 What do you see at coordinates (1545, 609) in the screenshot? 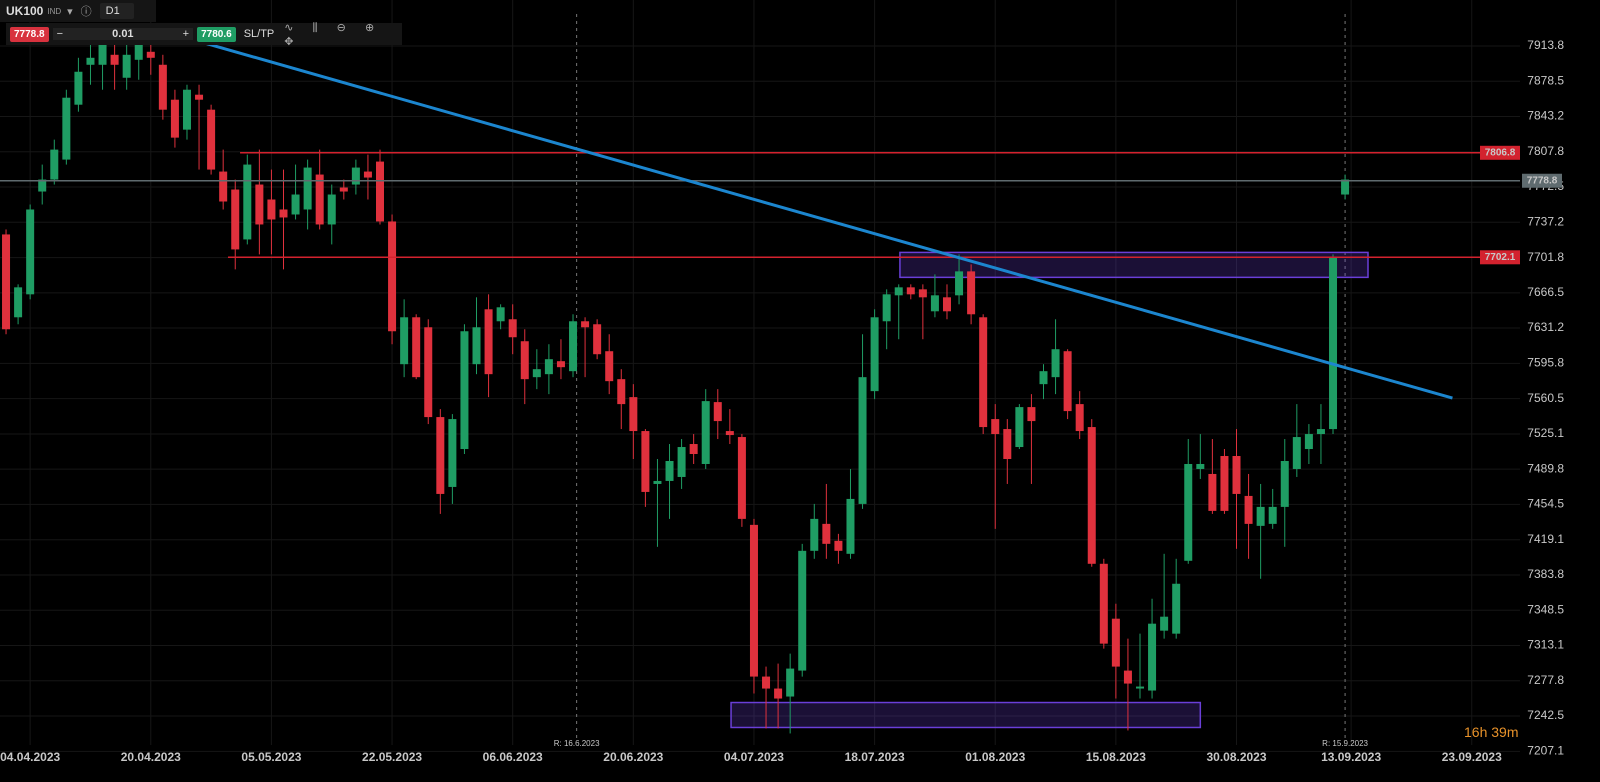
I see `y-tick-label: 7348.5` at bounding box center [1545, 609].